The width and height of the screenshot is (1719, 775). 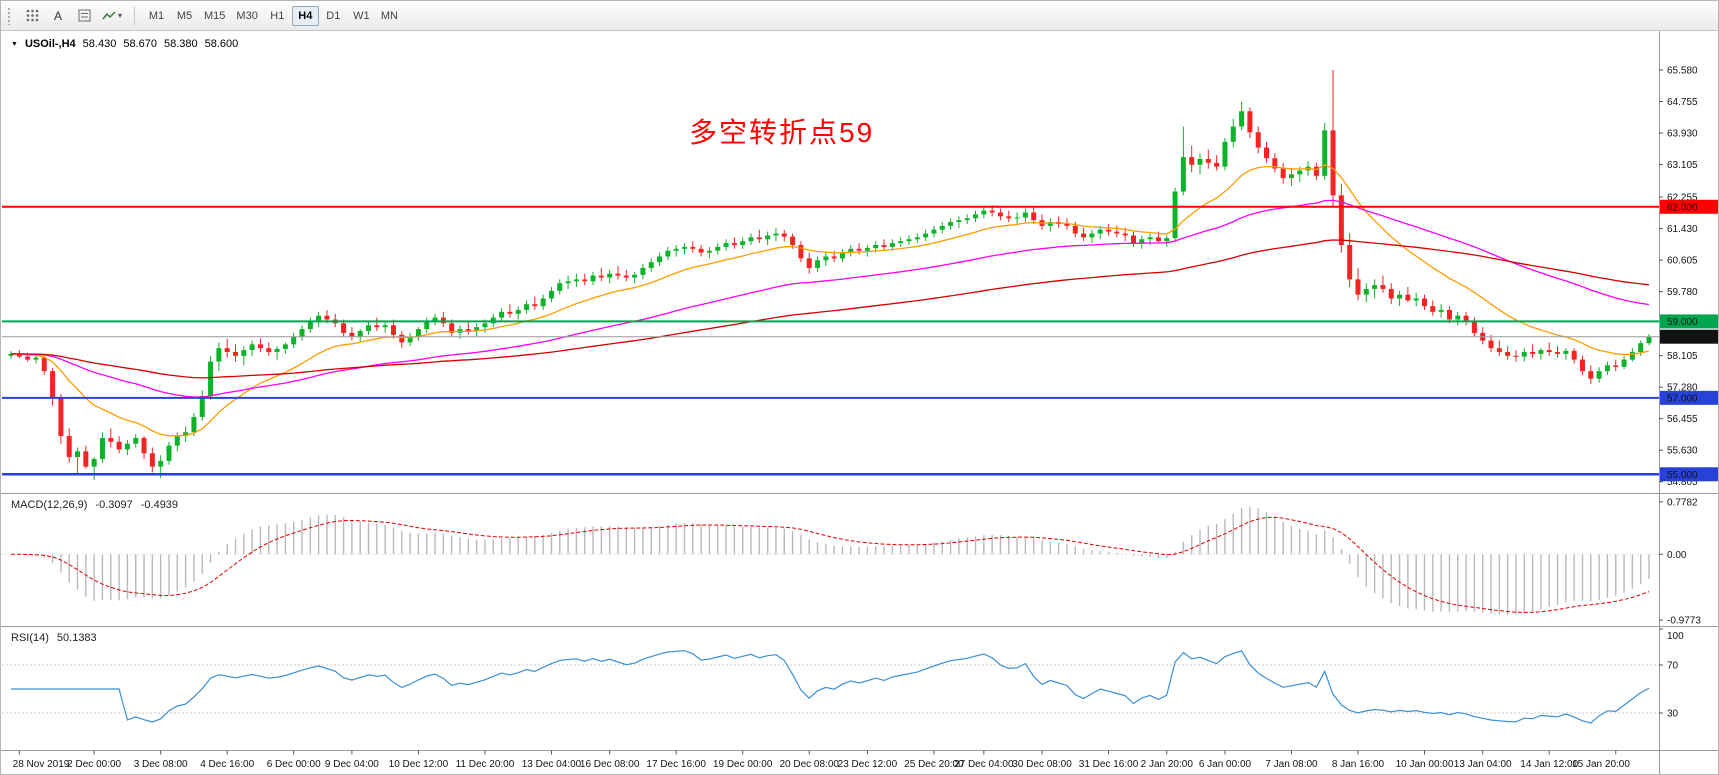 I want to click on rsi-label: RSI(14) 50.1383, so click(x=54, y=638).